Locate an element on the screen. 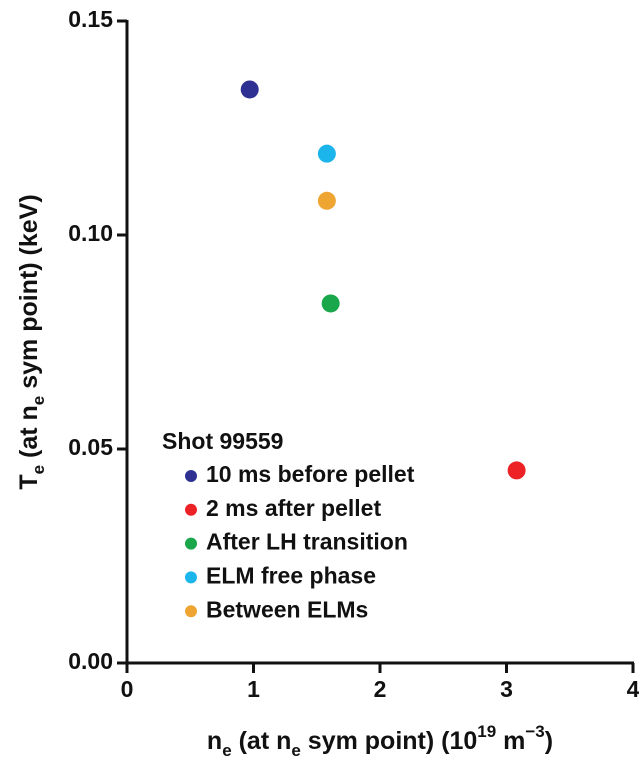  x-axis-label-part: m is located at coordinates (510, 741).